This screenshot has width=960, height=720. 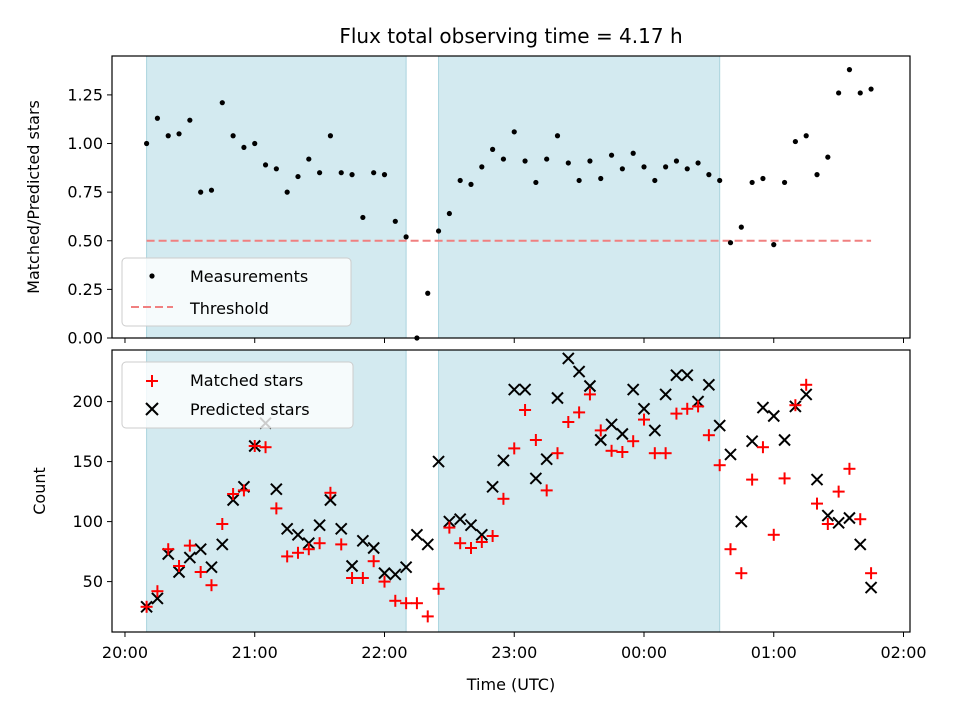 I want to click on y-tick-label: 0.75, so click(x=85, y=192).